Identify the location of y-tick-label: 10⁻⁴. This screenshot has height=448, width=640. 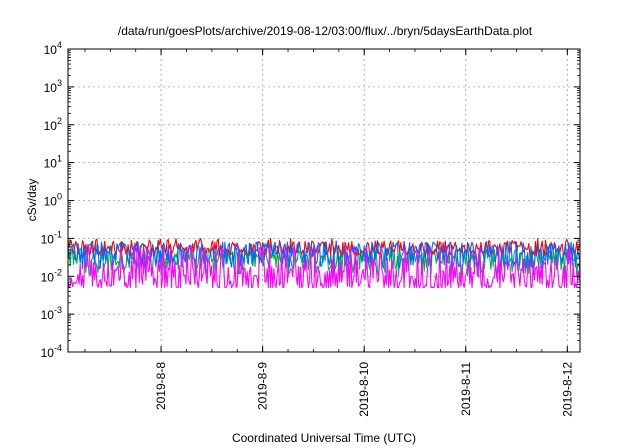
(51, 351).